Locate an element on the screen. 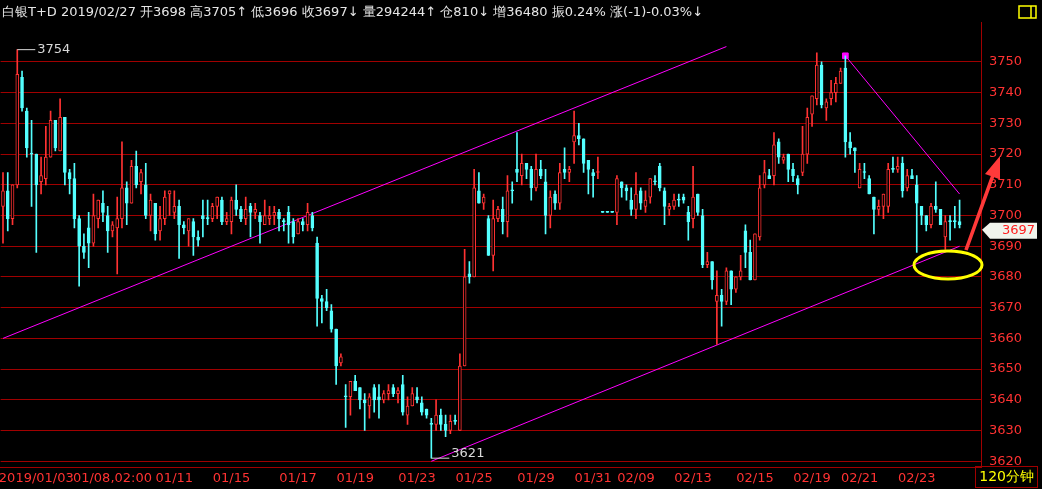  x-tick-label: 02/23 is located at coordinates (917, 477).